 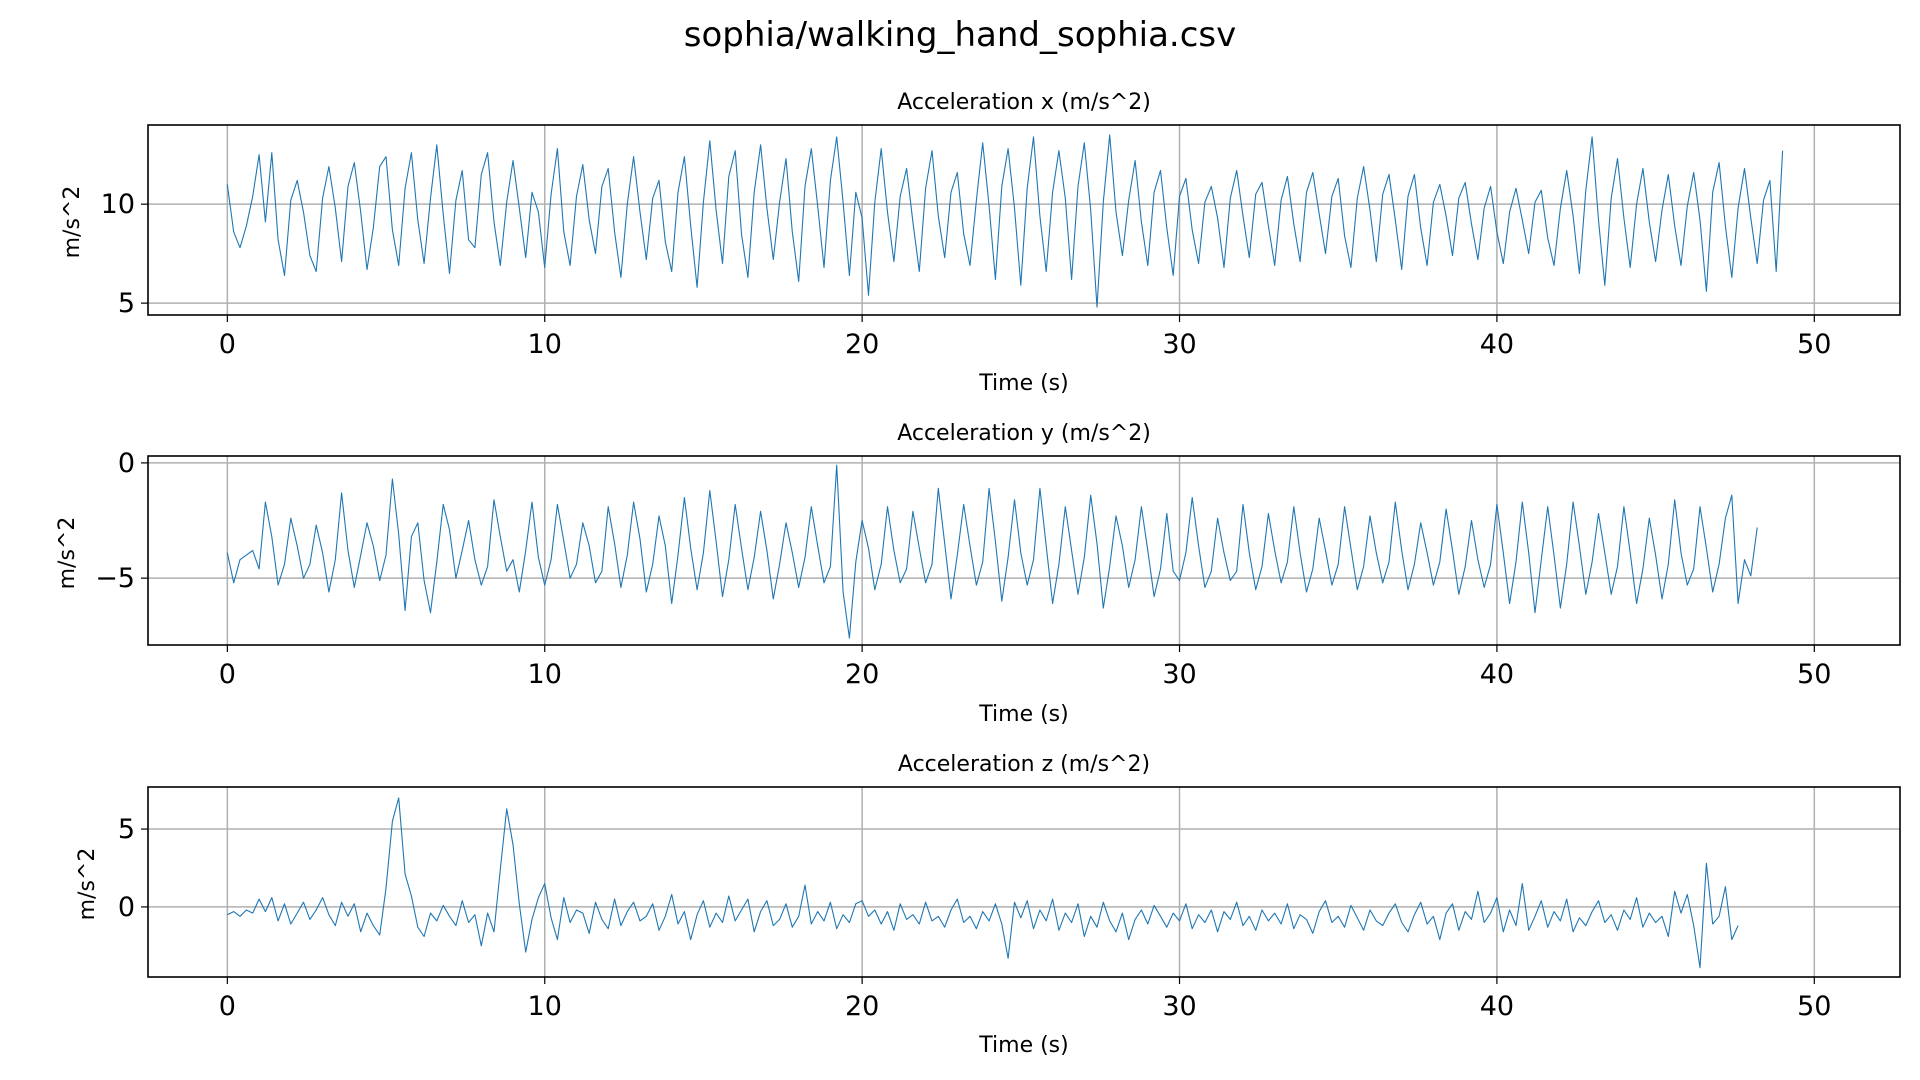 What do you see at coordinates (115, 578) in the screenshot?
I see `y-tick-label: −5` at bounding box center [115, 578].